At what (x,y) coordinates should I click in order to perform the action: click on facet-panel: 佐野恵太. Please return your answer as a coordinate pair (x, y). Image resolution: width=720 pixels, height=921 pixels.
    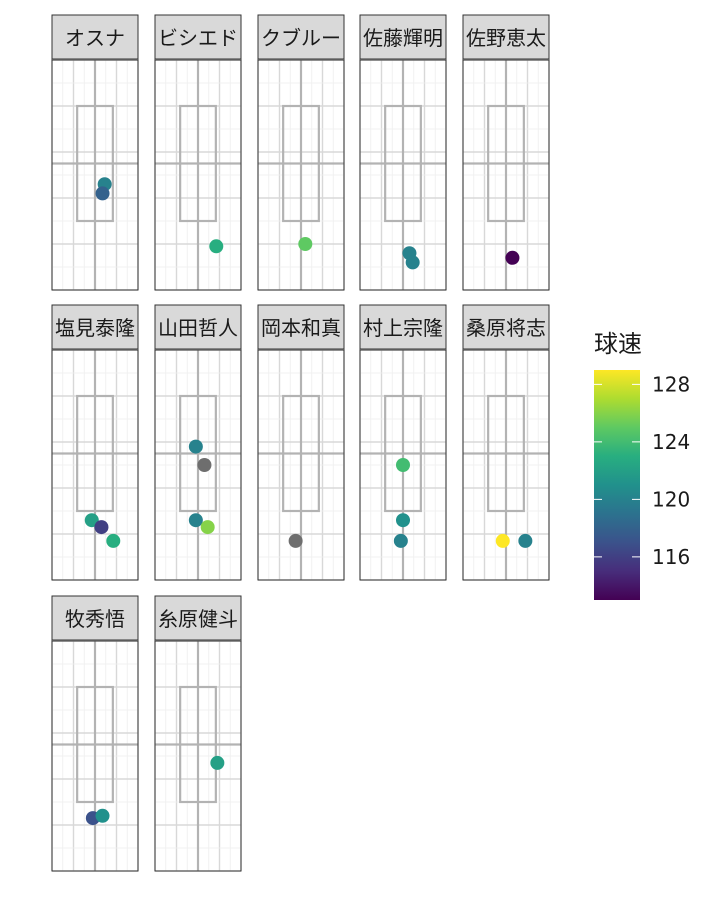
    Looking at the image, I should click on (506, 152).